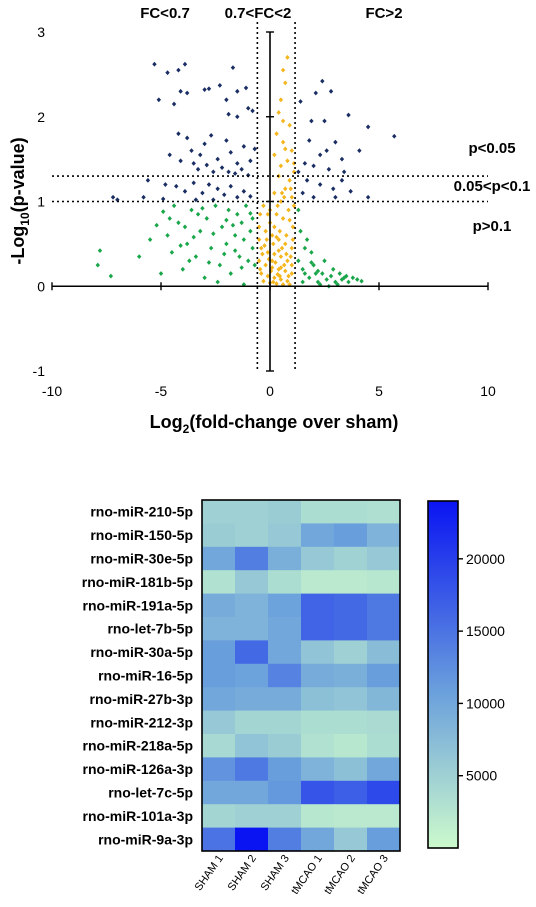 This screenshot has width=536, height=907. What do you see at coordinates (141, 699) in the screenshot?
I see `heatmap-row-label: rno-miR-27b-3p` at bounding box center [141, 699].